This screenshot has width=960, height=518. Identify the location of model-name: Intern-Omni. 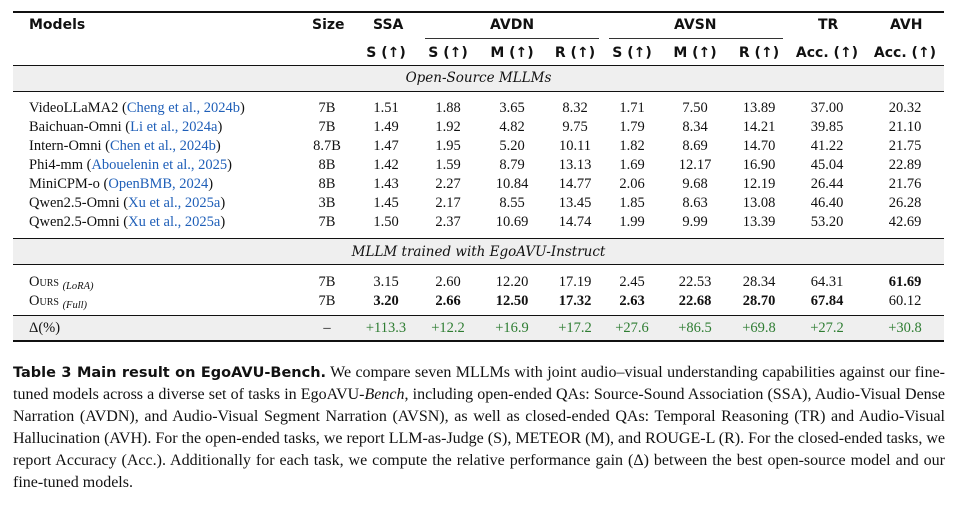
(65, 146).